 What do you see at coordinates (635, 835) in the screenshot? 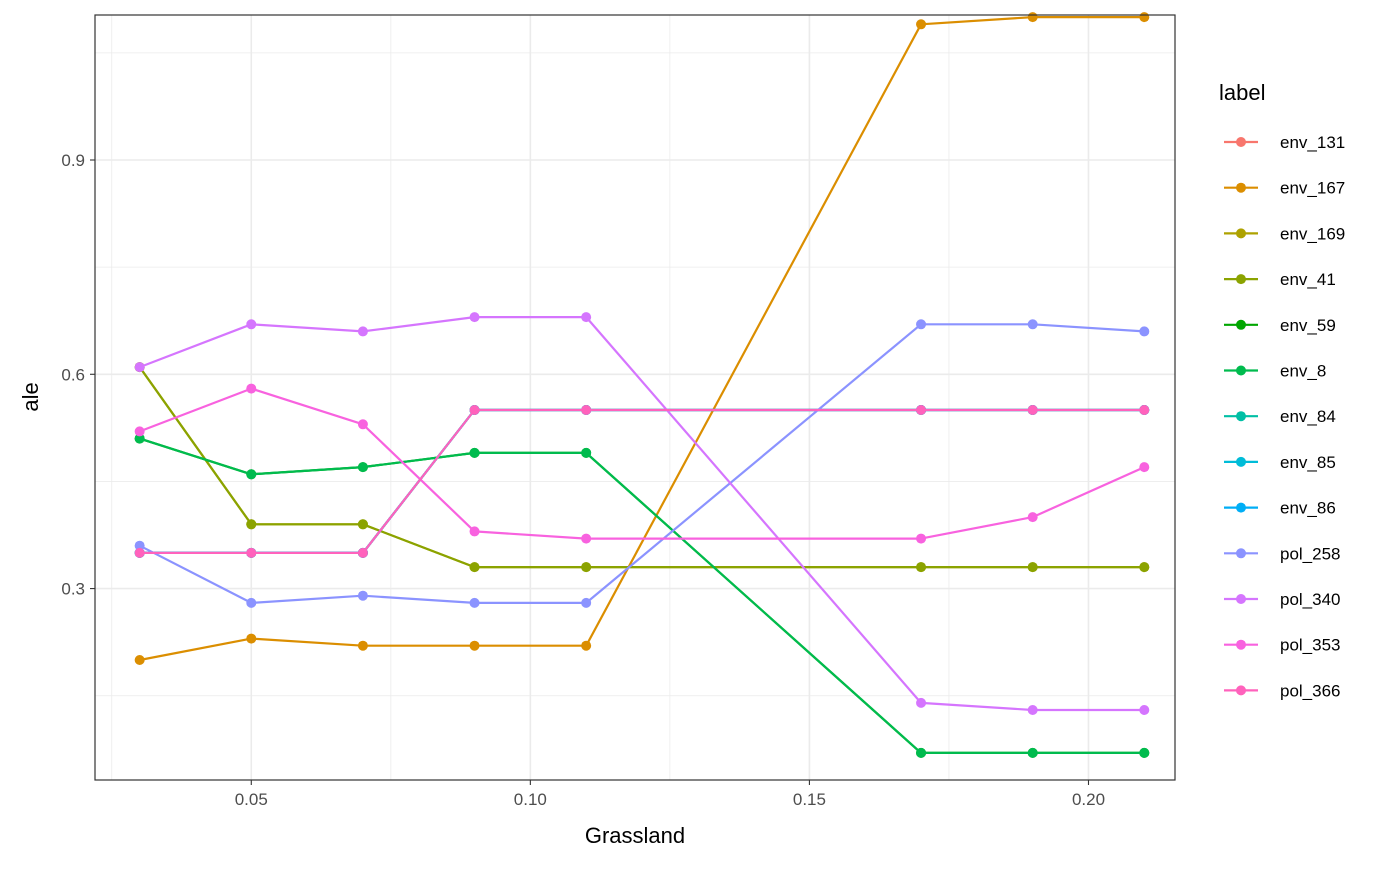
I see `x-axis-title: Grassland` at bounding box center [635, 835].